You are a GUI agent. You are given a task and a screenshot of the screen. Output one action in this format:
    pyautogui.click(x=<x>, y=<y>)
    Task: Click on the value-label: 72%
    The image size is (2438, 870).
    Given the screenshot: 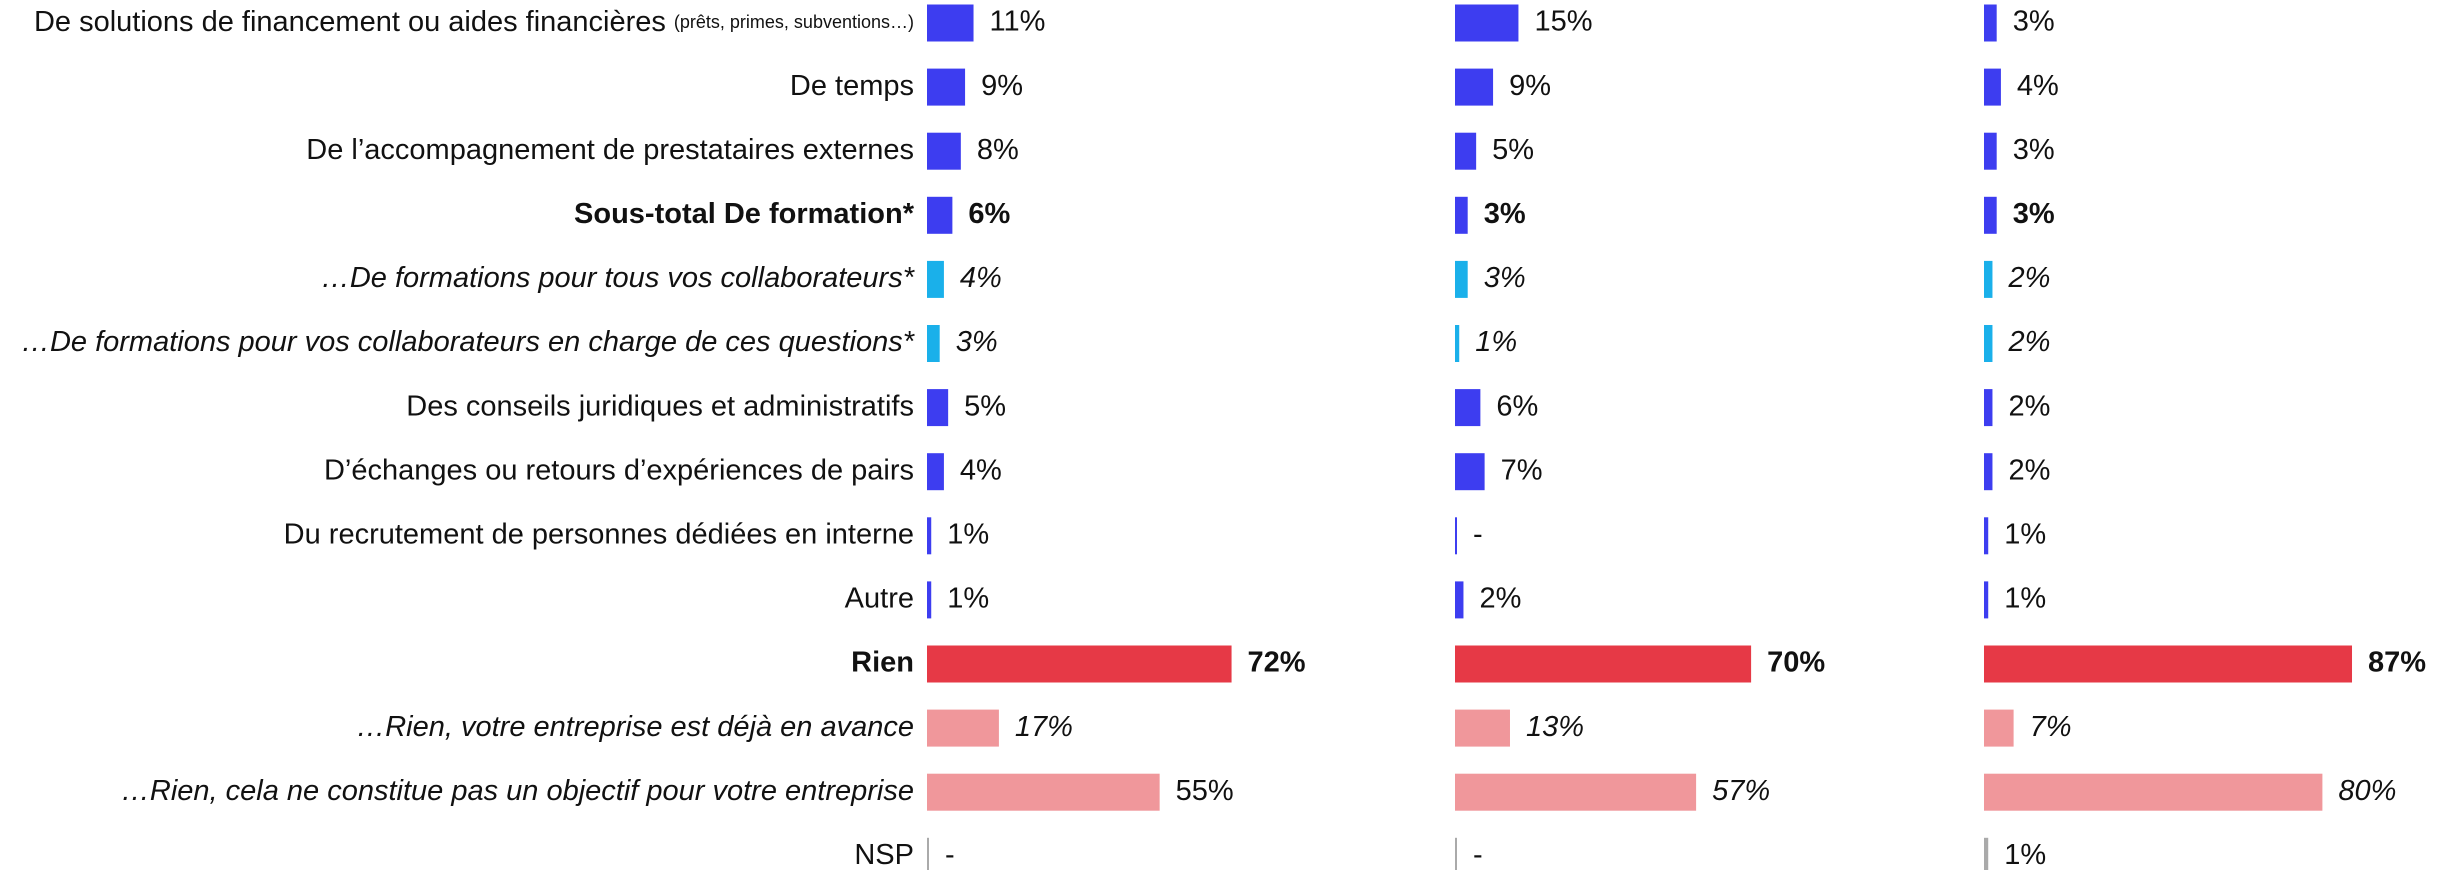 What is the action you would take?
    pyautogui.click(x=1277, y=663)
    